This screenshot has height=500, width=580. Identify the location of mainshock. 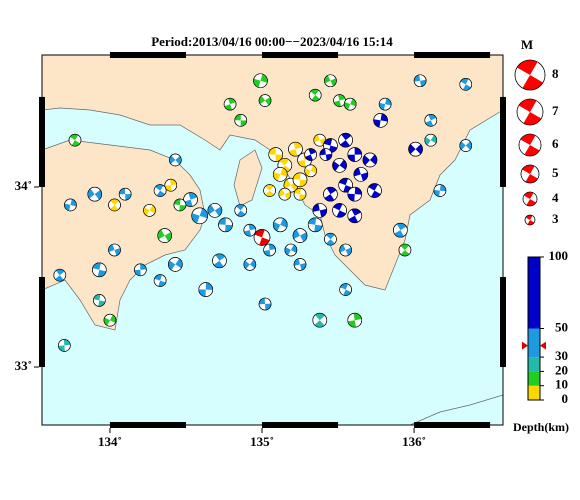
(262, 237).